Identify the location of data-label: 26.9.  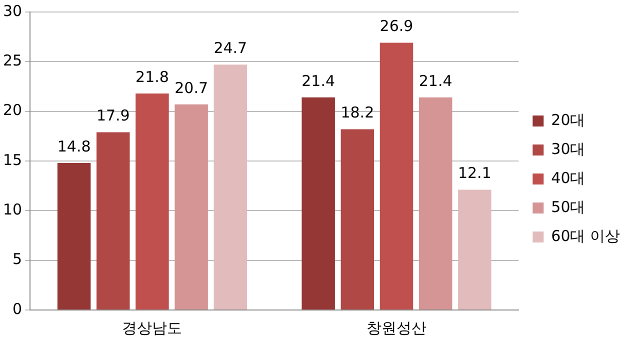
(397, 26).